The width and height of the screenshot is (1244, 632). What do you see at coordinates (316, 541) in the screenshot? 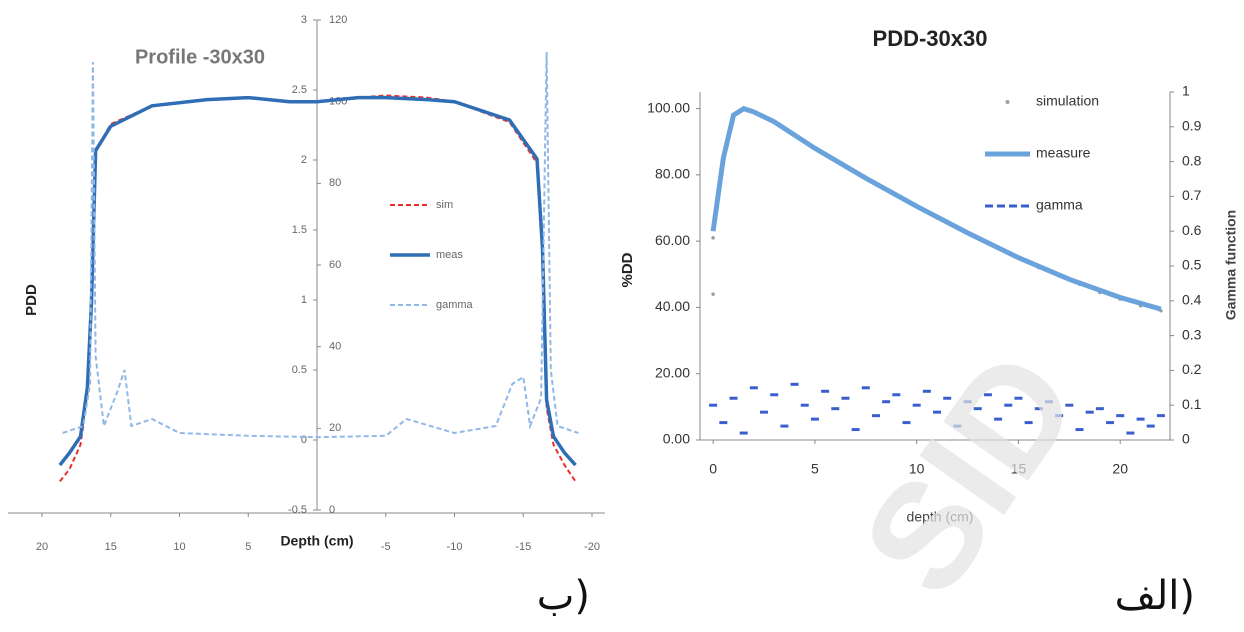
I see `x-axis-label: Depth (cm)` at bounding box center [316, 541].